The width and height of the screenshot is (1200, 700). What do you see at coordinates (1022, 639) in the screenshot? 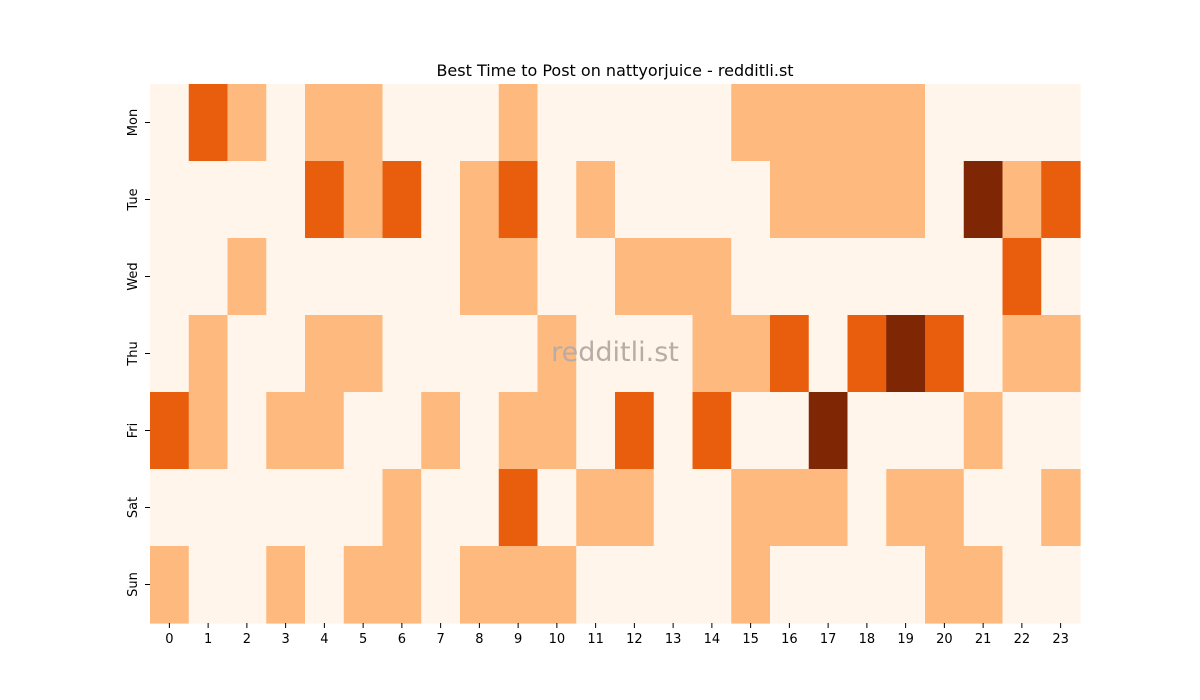
I see `x-tick-label: 22` at bounding box center [1022, 639].